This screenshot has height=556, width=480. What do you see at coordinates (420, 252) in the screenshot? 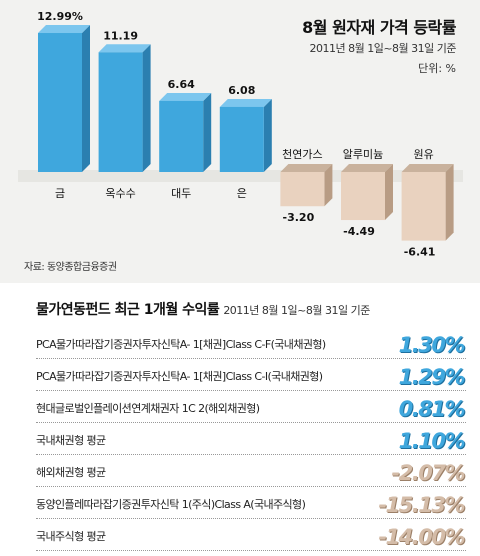
I see `data-label: -6.41` at bounding box center [420, 252].